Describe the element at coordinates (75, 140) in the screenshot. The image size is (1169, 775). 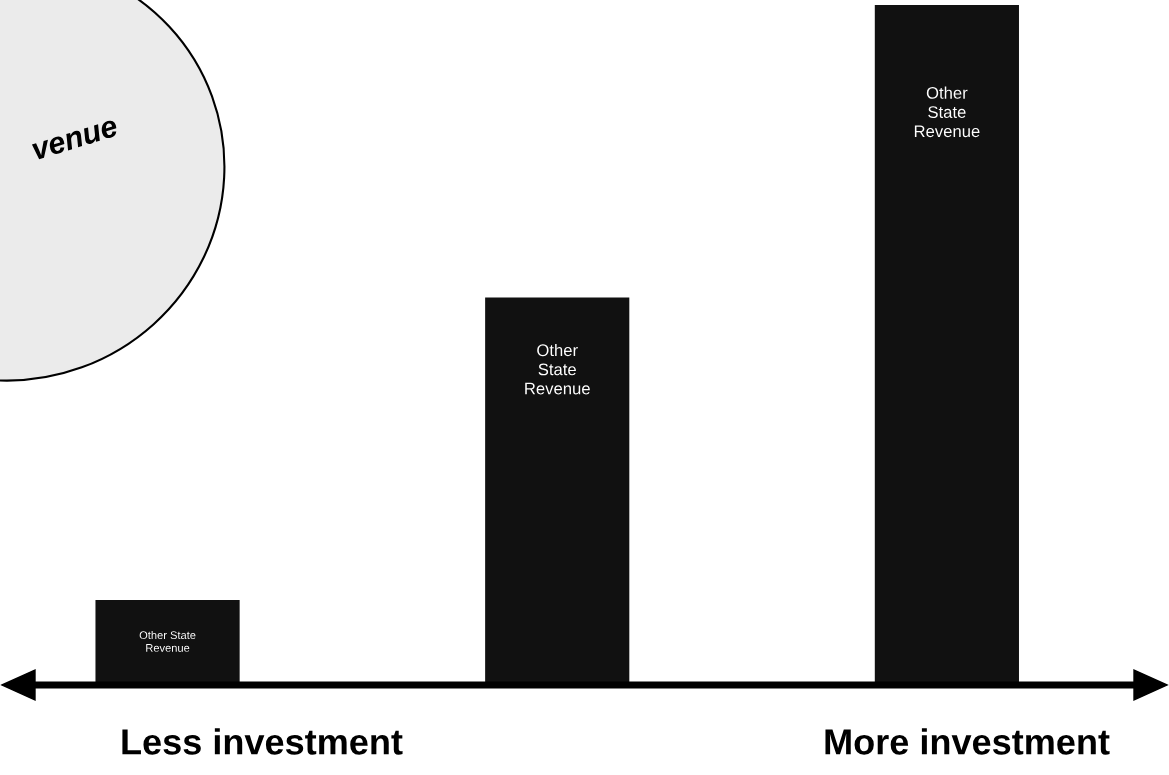
I see `annotation: venue` at that location.